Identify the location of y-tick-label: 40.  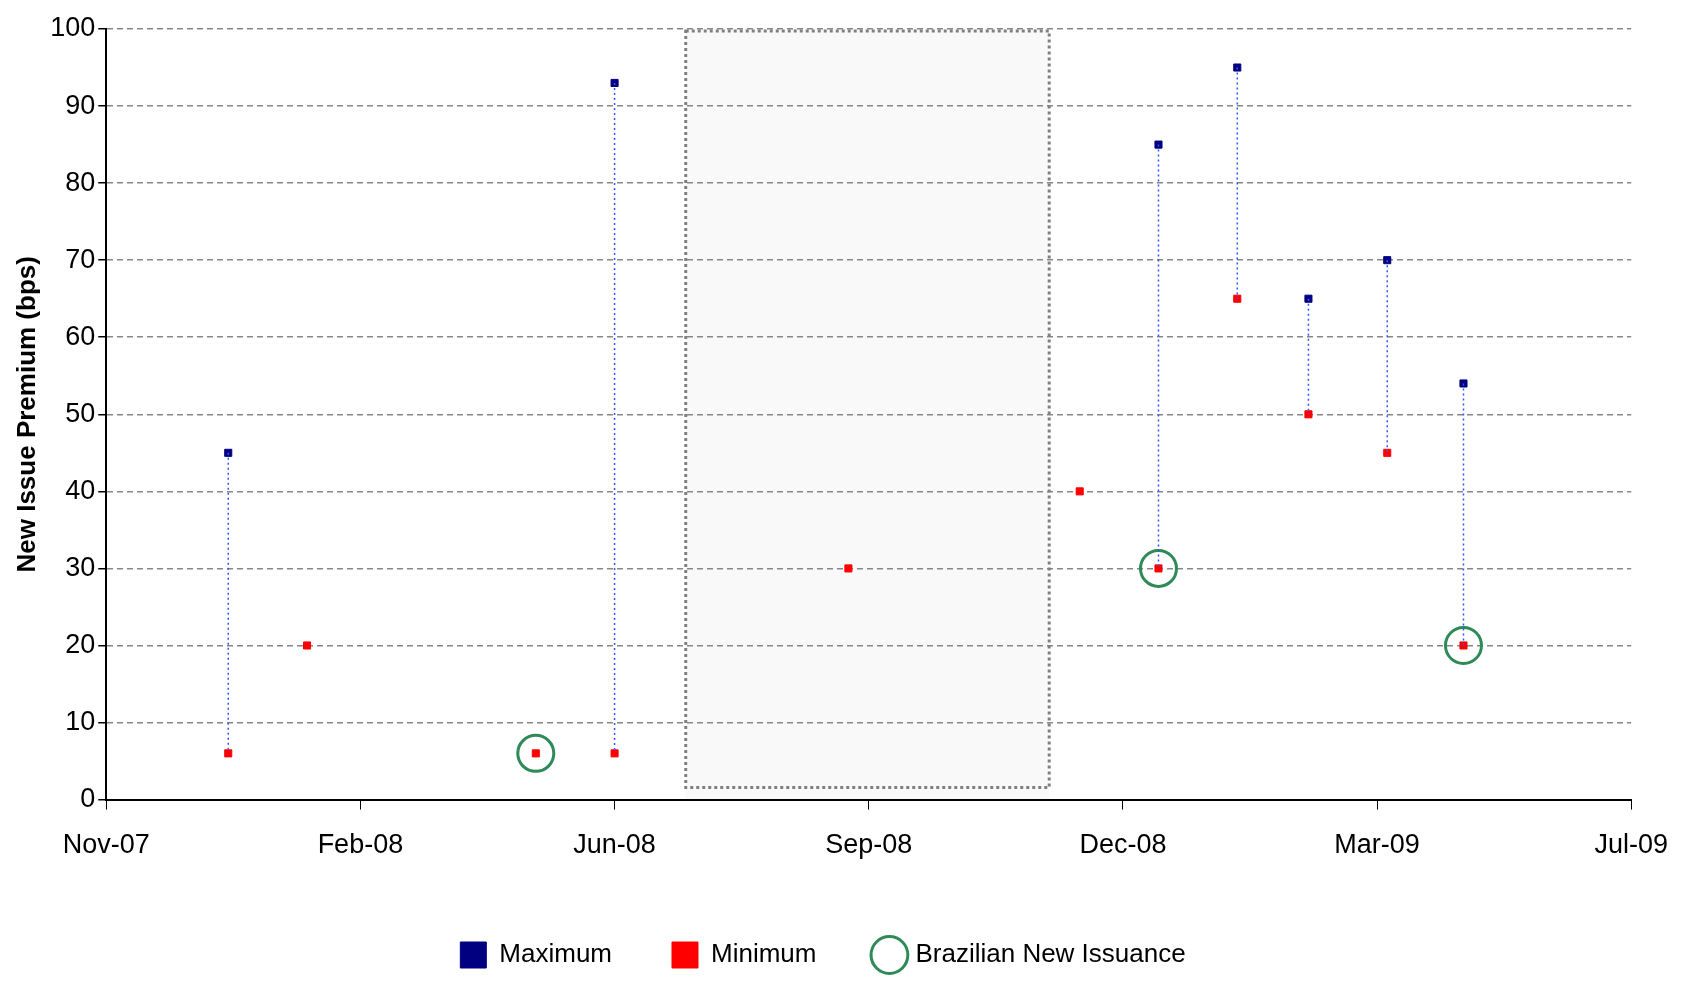
(80, 489).